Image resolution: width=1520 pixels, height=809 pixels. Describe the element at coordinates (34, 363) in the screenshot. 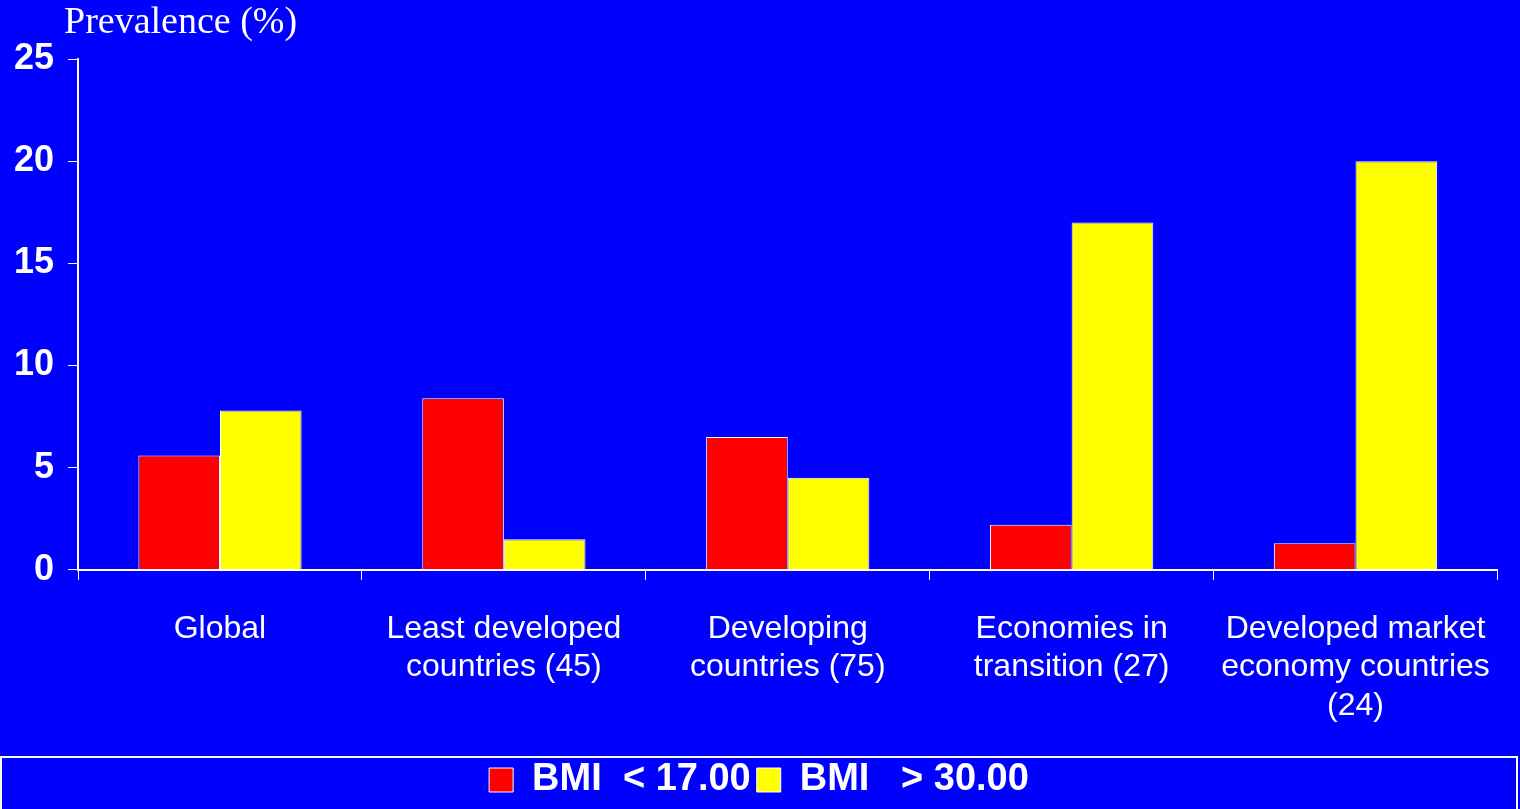

I see `y-tick-label: 10` at that location.